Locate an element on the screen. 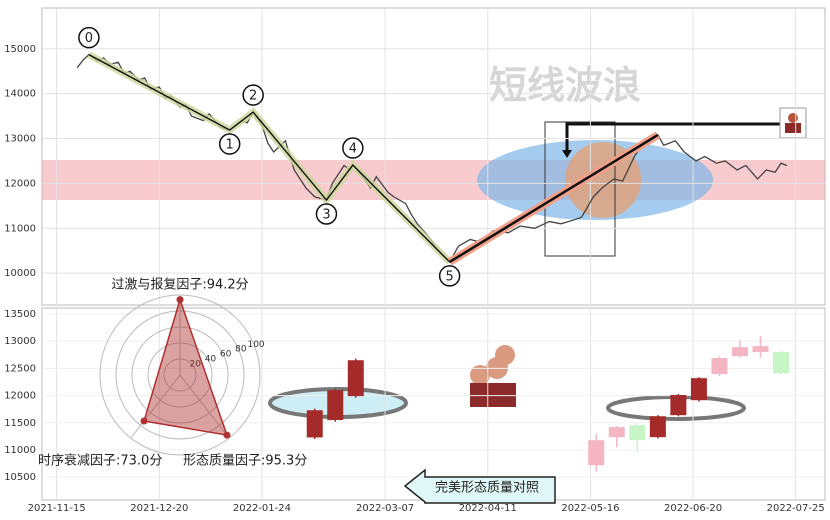 The height and width of the screenshot is (520, 830). nav-button: 完美形态质量对照 is located at coordinates (479, 486).